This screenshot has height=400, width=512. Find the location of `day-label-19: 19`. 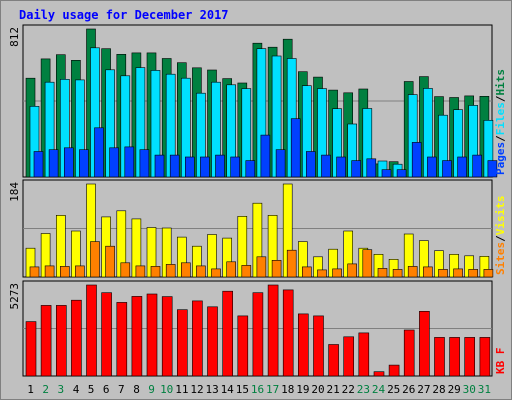

day-label-19: 19 is located at coordinates (302, 389).